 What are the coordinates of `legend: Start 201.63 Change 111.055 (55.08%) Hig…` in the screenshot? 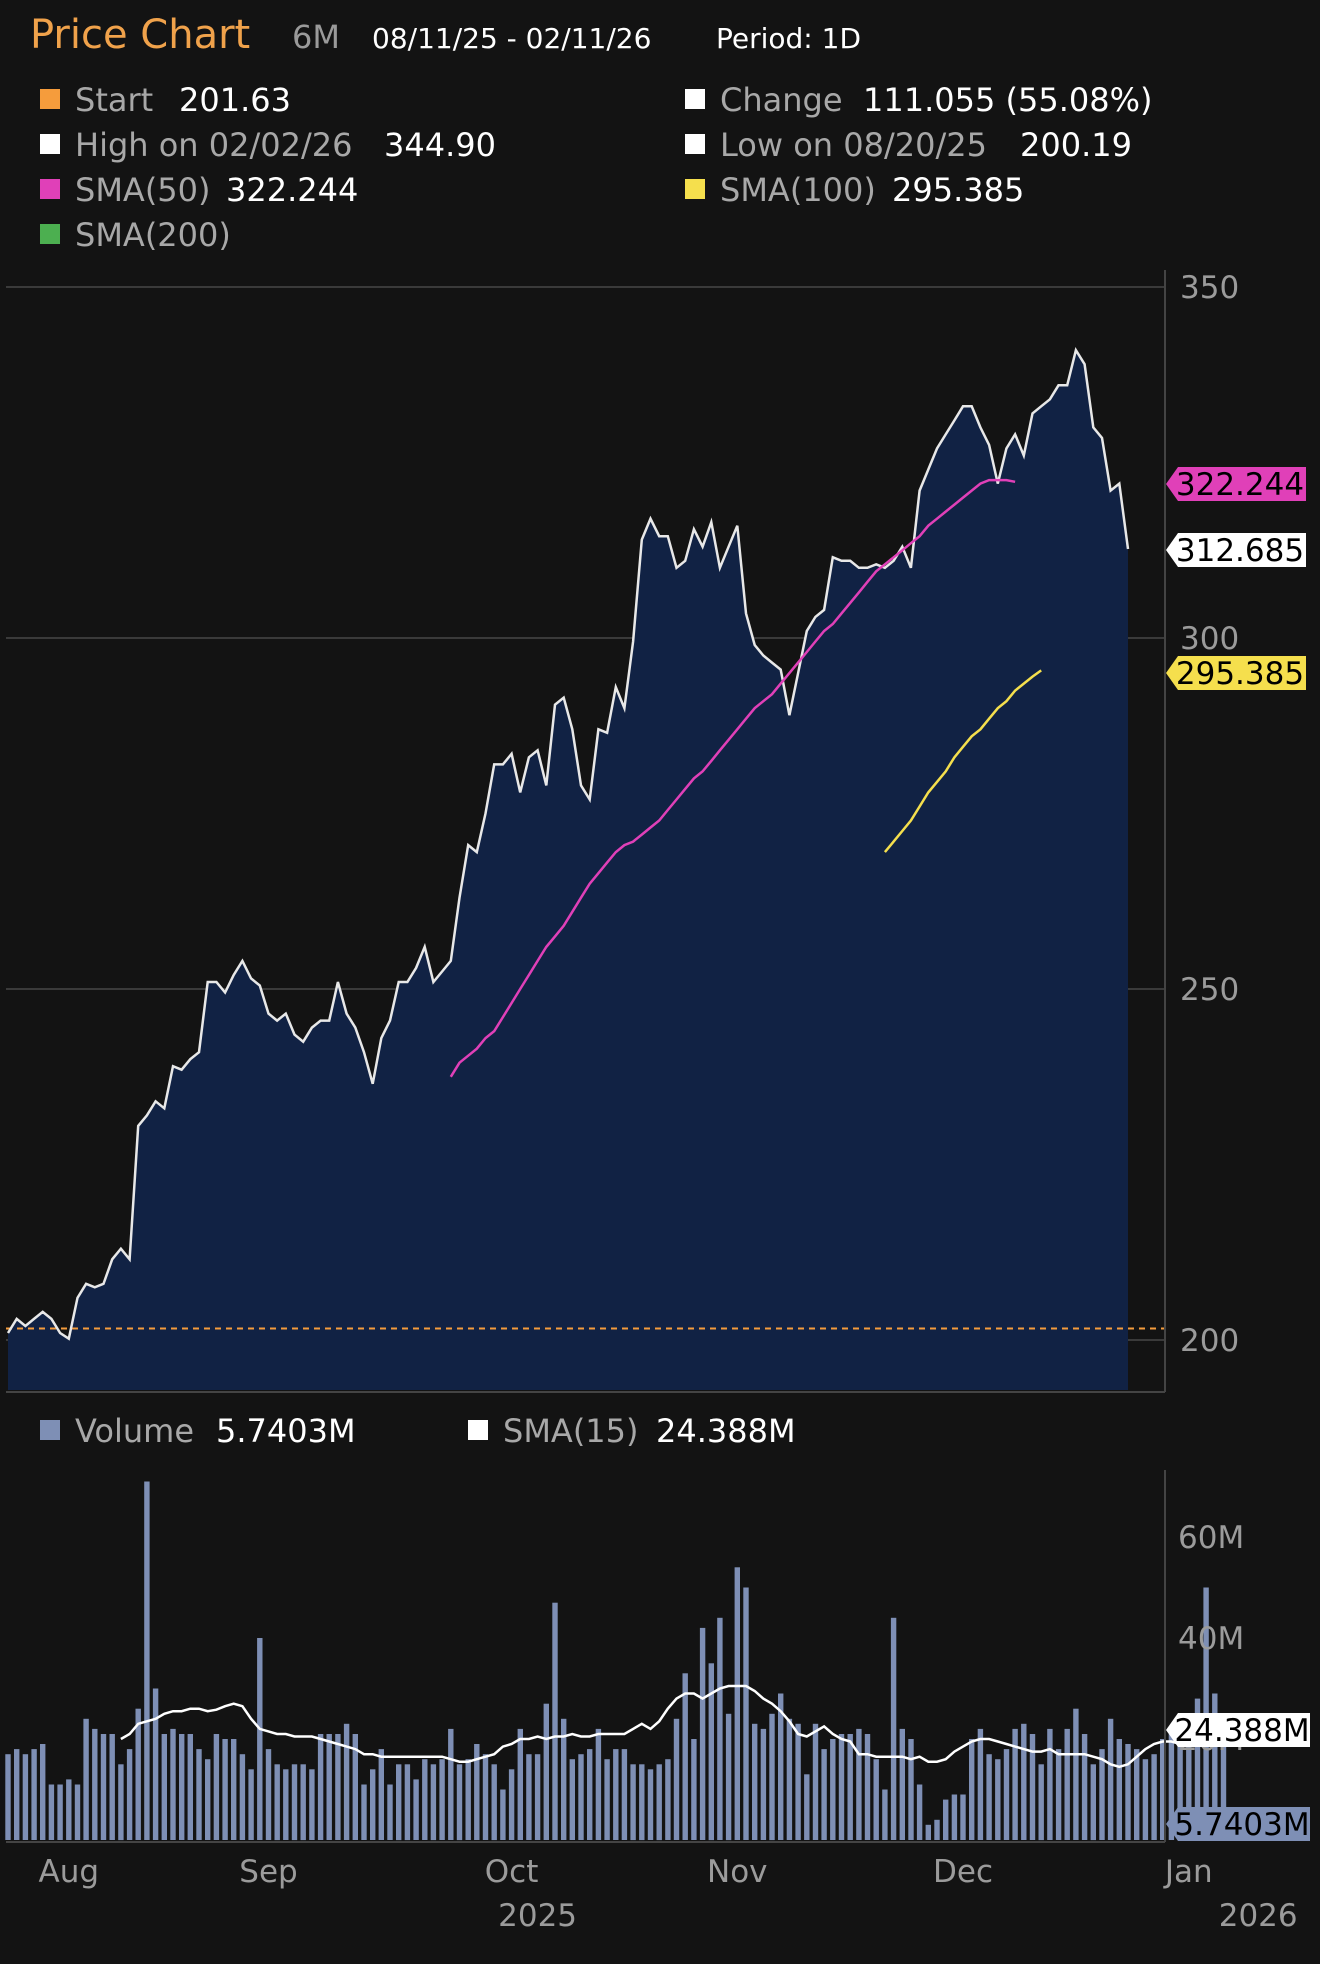 It's located at (596, 167).